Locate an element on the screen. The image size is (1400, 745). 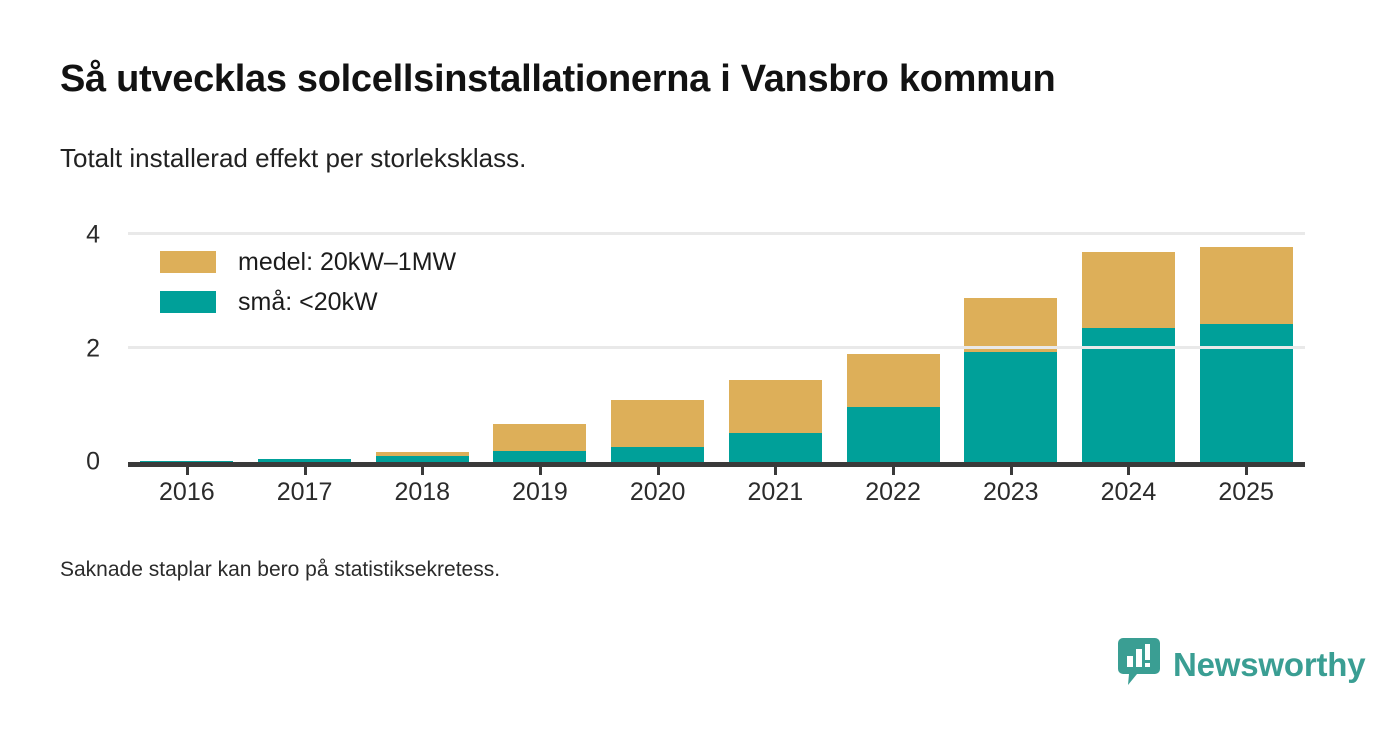
x-tick-label-2021: 2021 is located at coordinates (775, 492).